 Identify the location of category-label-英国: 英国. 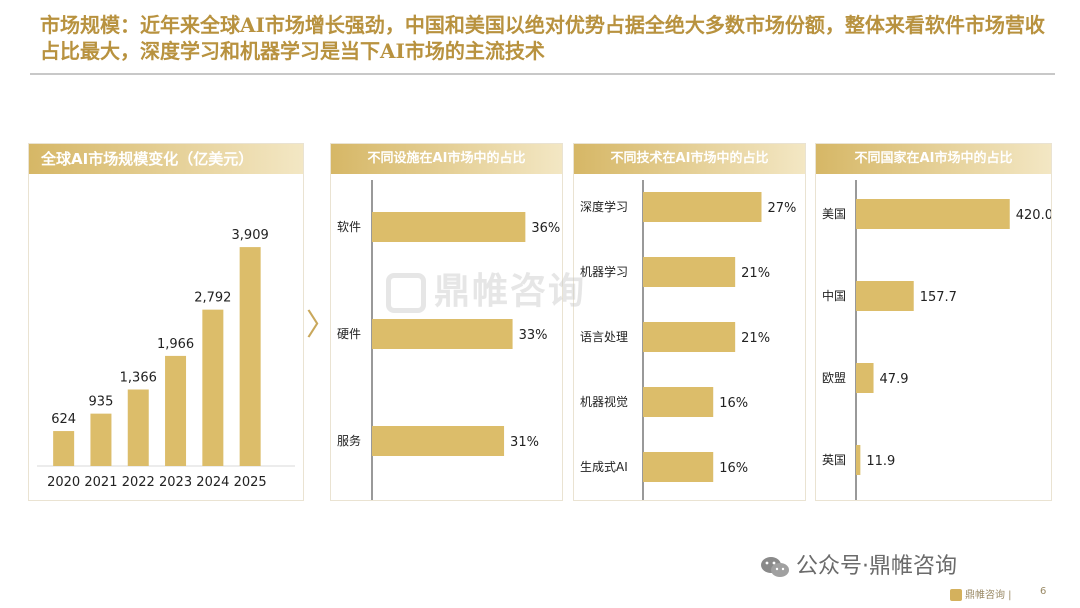
(834, 460).